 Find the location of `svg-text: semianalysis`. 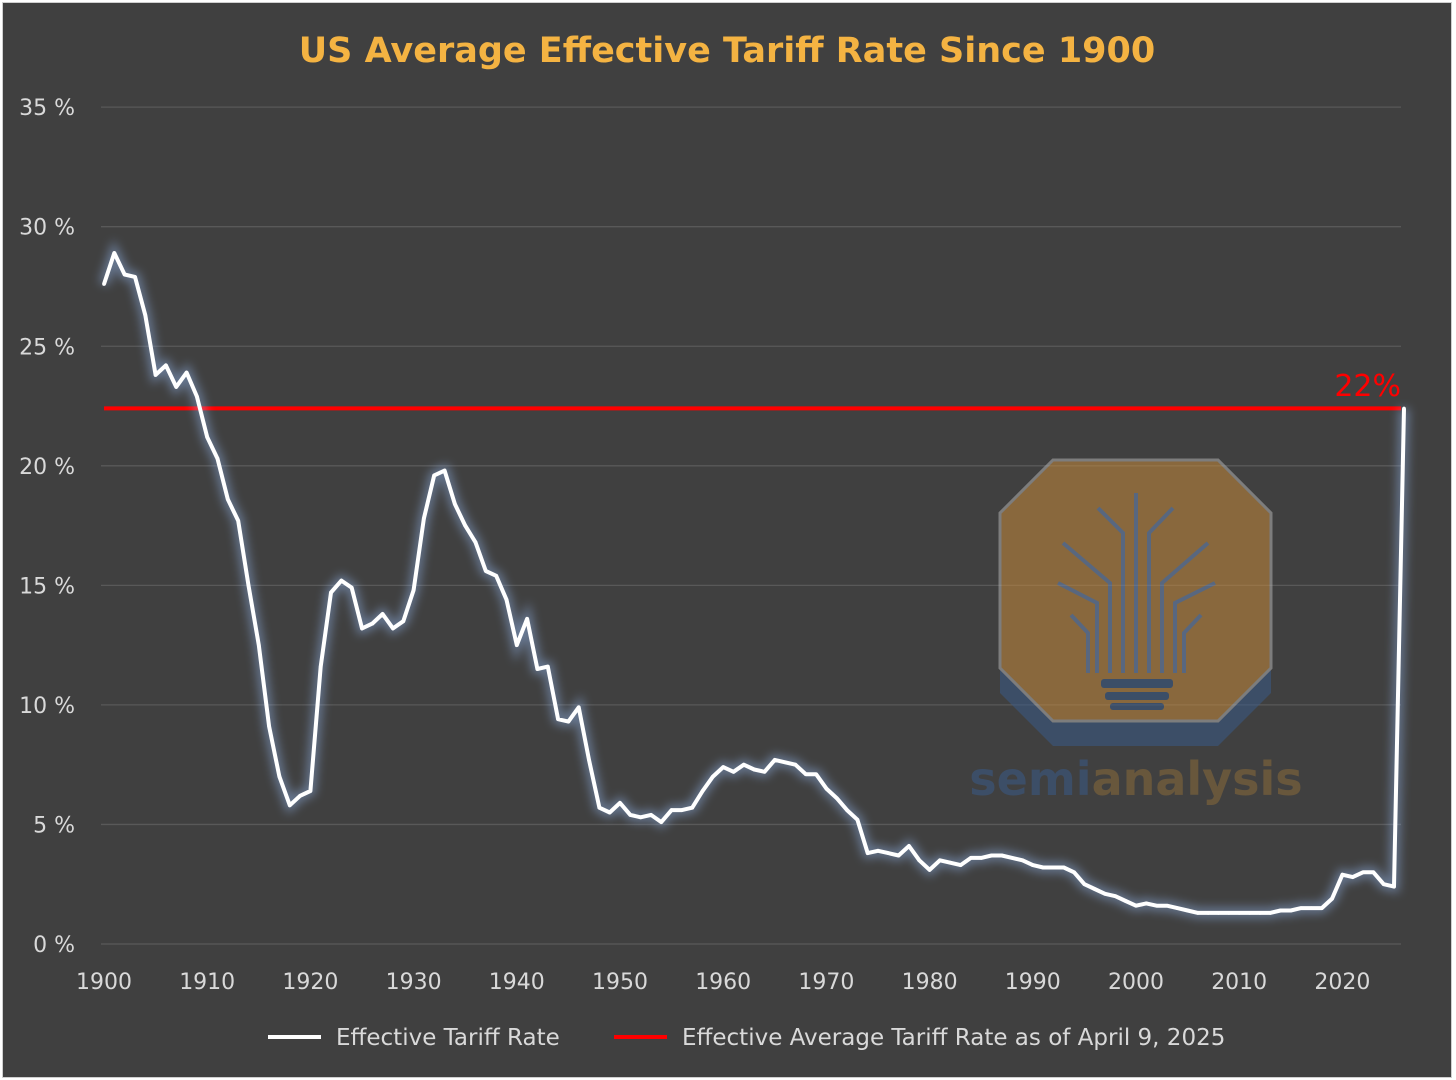

svg-text: semianalysis is located at coordinates (1135, 779).